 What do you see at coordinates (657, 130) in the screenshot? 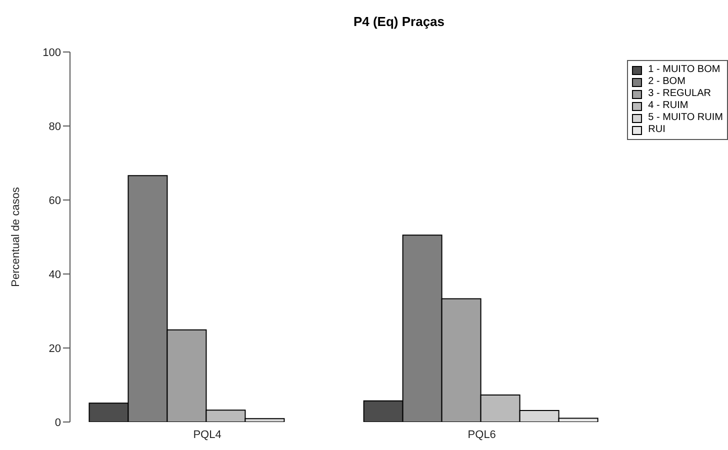
I see `legend-label: RUI` at bounding box center [657, 130].